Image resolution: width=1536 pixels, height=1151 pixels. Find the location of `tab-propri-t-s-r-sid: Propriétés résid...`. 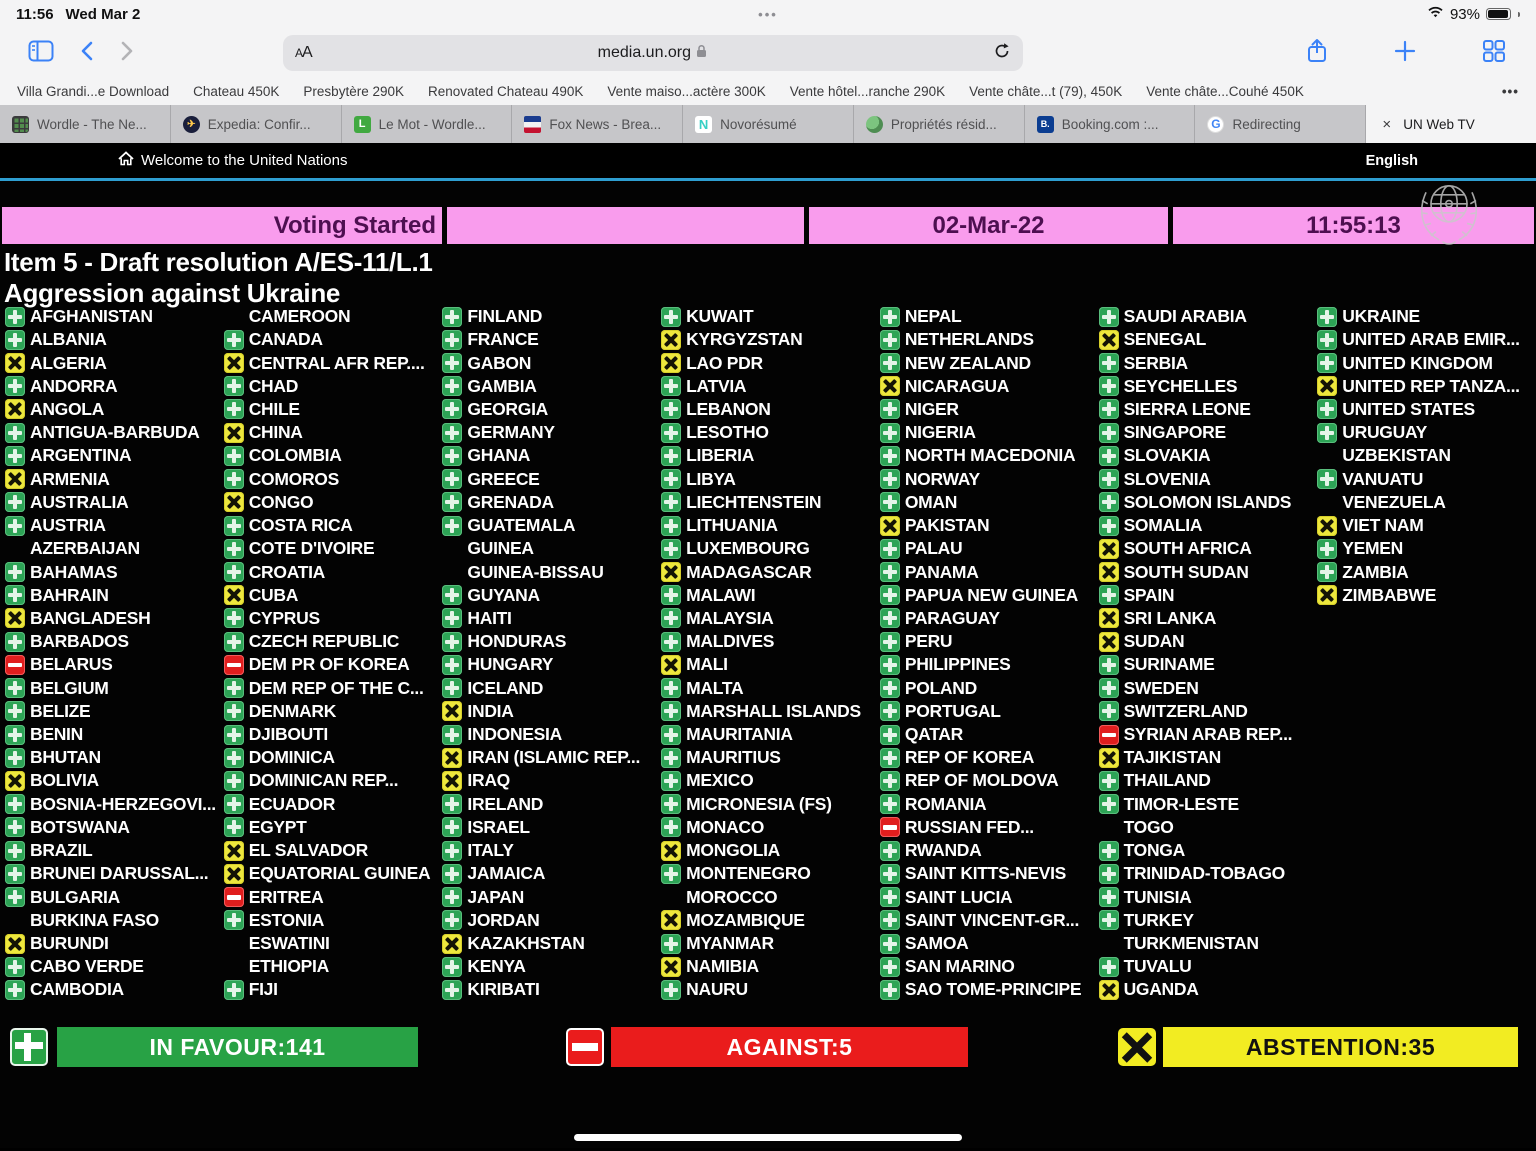

tab-propri-t-s-r-sid: Propriétés résid... is located at coordinates (939, 124).